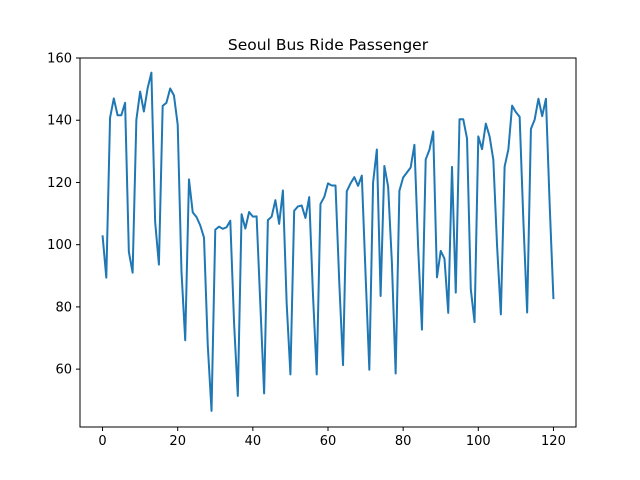 This screenshot has height=480, width=640. Describe the element at coordinates (328, 441) in the screenshot. I see `x-tick-label: 60` at that location.